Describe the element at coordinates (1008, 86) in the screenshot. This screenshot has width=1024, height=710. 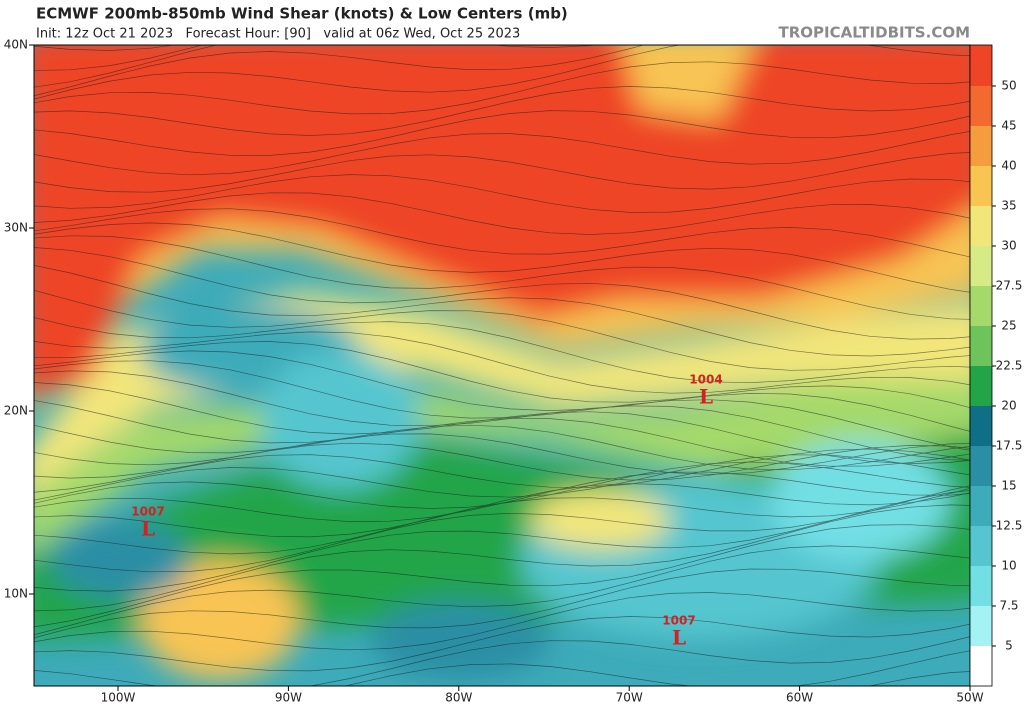
I see `colorbar-label: 50` at that location.